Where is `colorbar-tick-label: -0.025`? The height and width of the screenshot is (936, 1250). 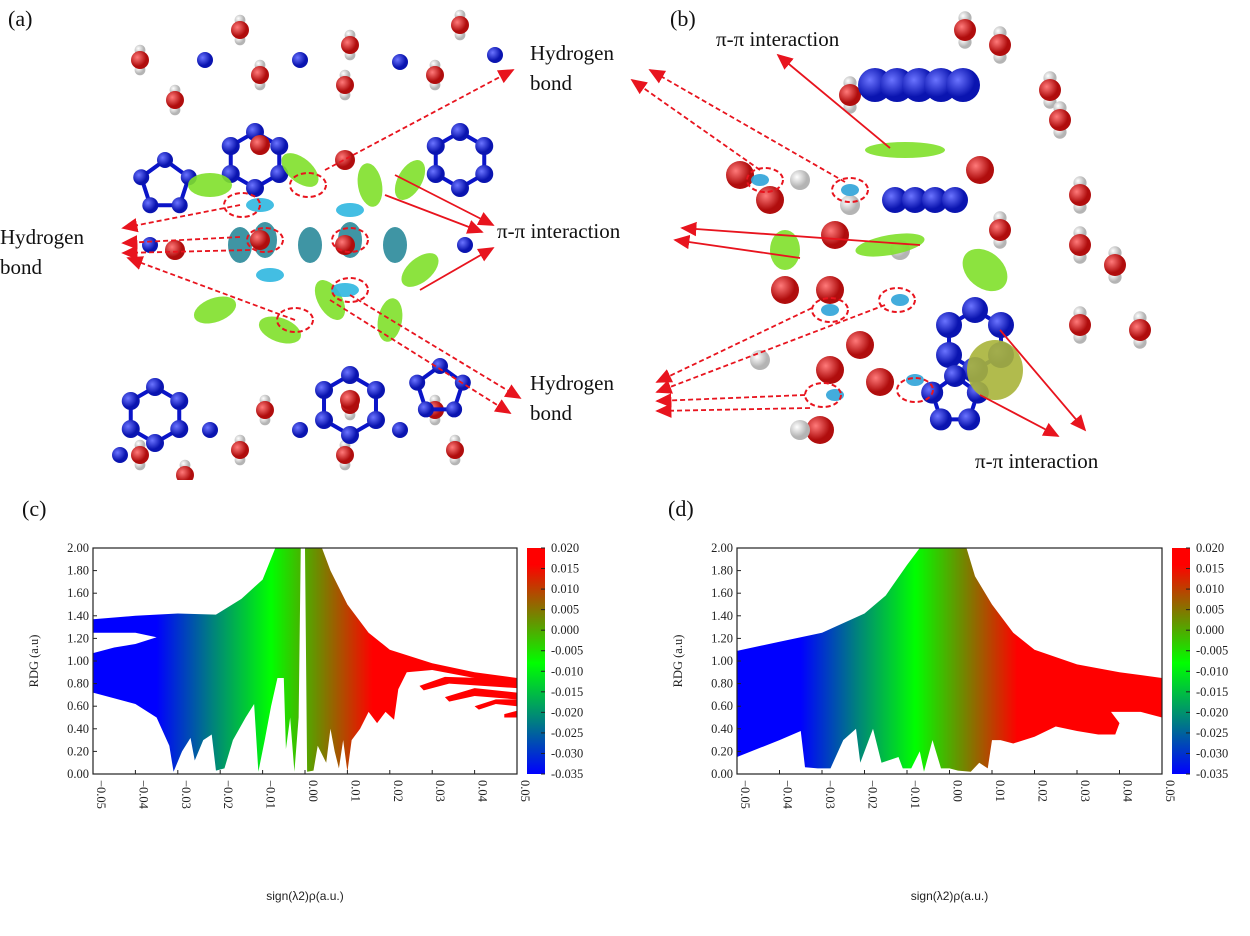
colorbar-tick-label: -0.025 is located at coordinates (567, 733).